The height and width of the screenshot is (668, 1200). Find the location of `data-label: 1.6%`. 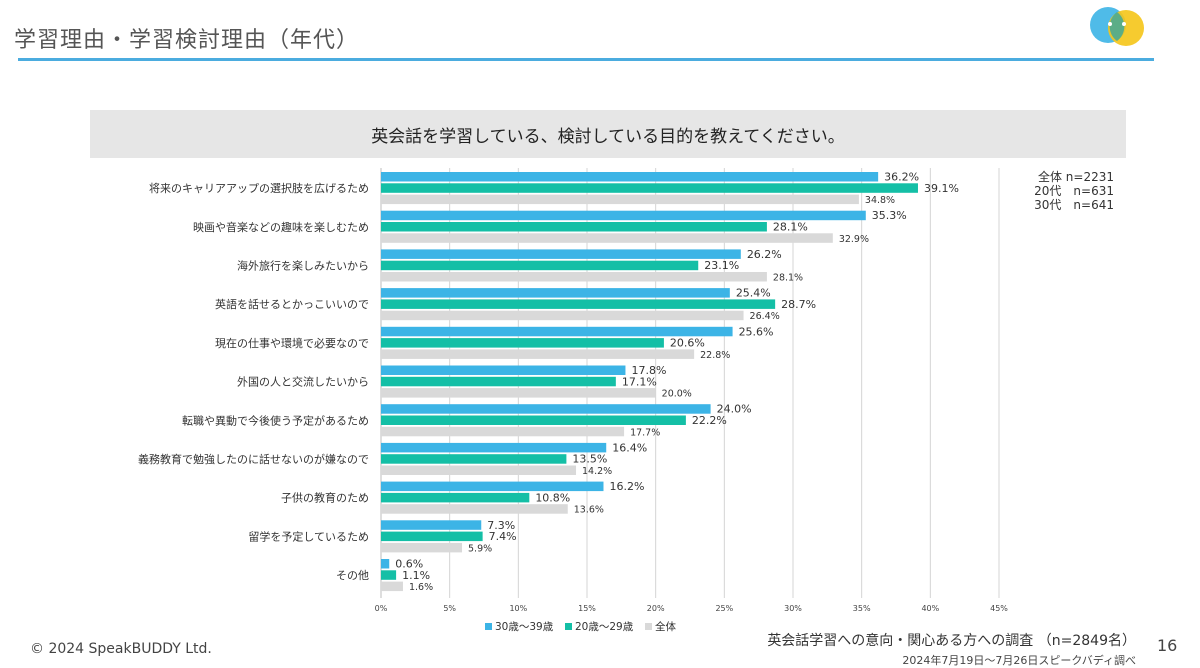

data-label: 1.6% is located at coordinates (421, 587).